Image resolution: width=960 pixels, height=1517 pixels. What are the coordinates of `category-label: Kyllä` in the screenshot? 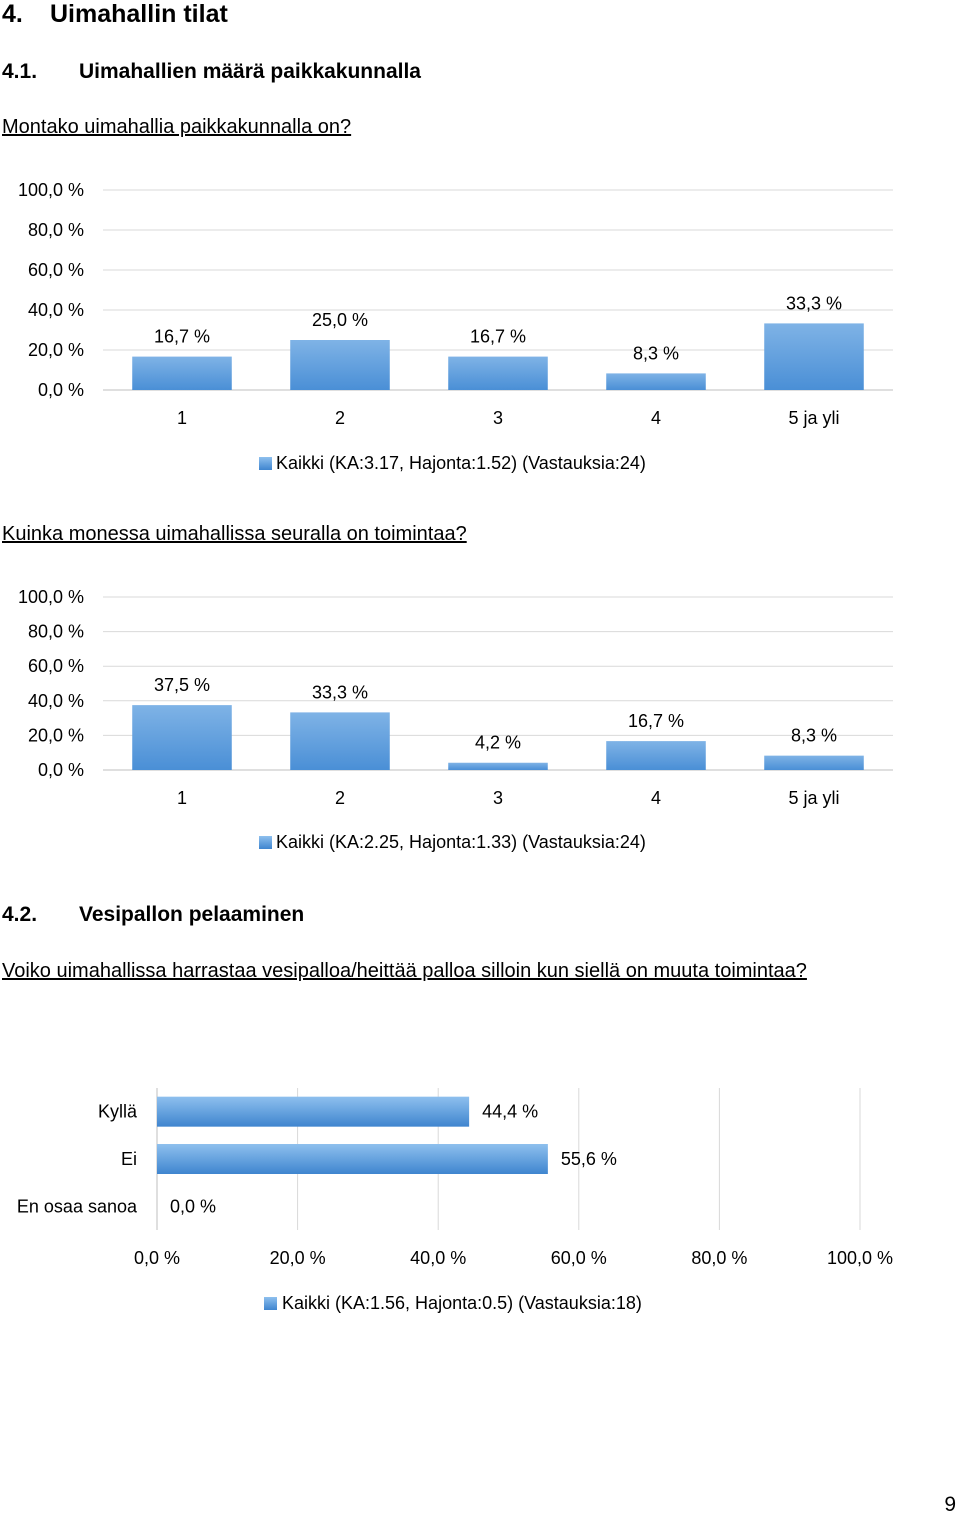 It's located at (118, 1112).